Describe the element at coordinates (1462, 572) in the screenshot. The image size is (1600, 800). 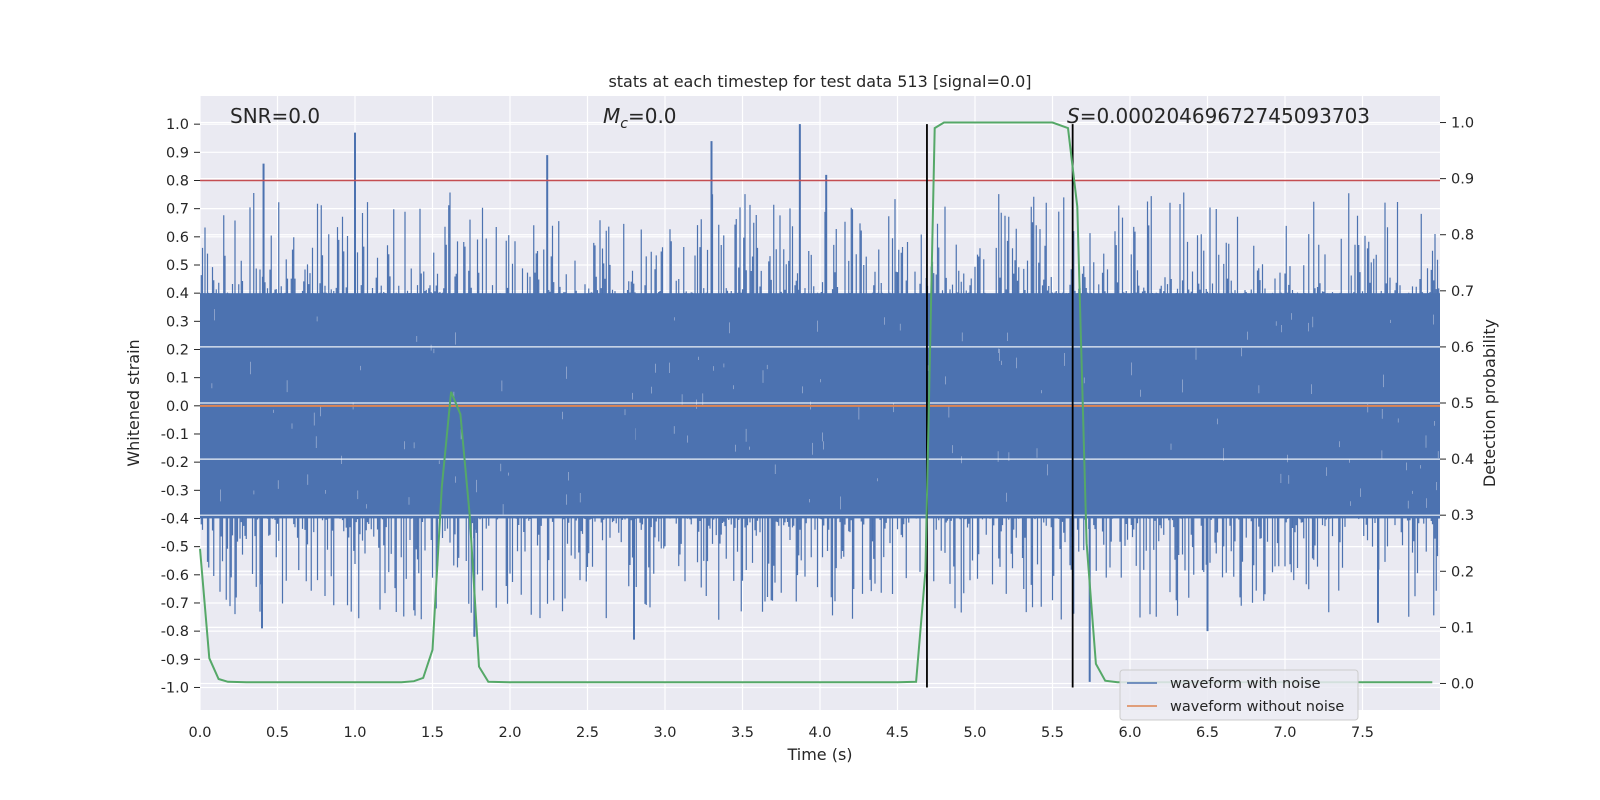
I see `y2-tick-label: 0.2` at that location.